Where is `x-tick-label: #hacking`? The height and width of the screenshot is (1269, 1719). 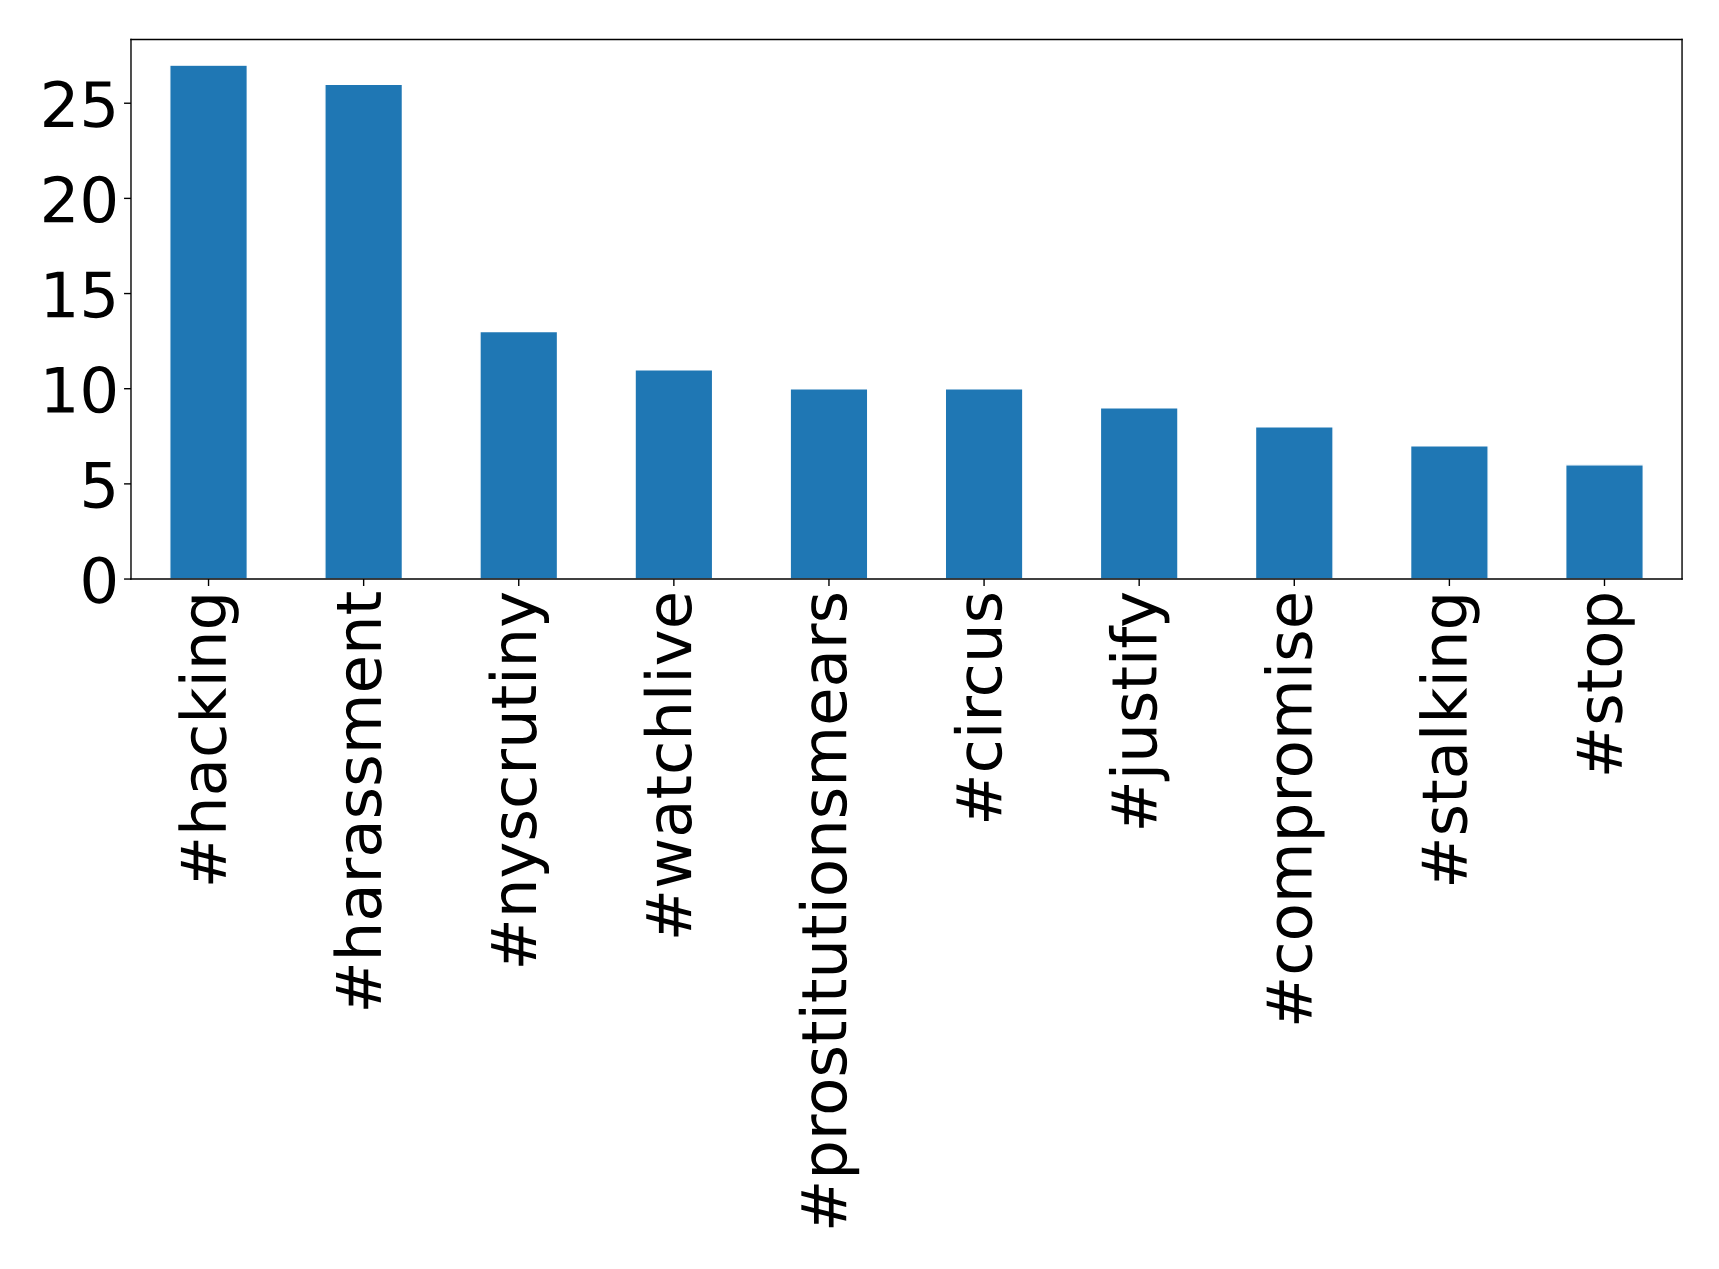
x-tick-label: #hacking is located at coordinates (208, 740).